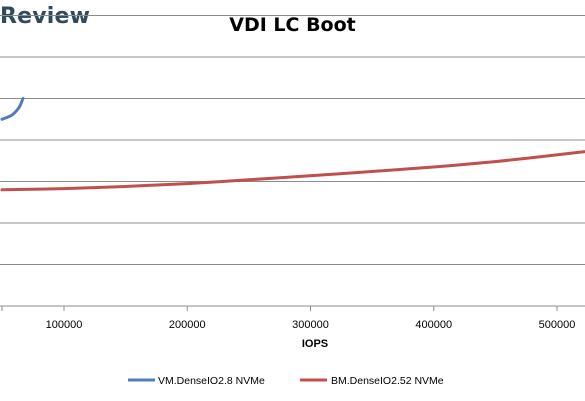 The height and width of the screenshot is (401, 585). What do you see at coordinates (433, 325) in the screenshot?
I see `x-tick-label: 400000` at bounding box center [433, 325].